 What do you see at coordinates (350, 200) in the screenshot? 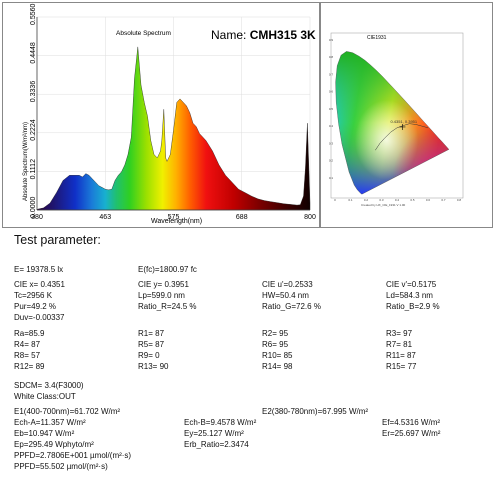
I see `cie-x-tick: 0.1` at bounding box center [350, 200].